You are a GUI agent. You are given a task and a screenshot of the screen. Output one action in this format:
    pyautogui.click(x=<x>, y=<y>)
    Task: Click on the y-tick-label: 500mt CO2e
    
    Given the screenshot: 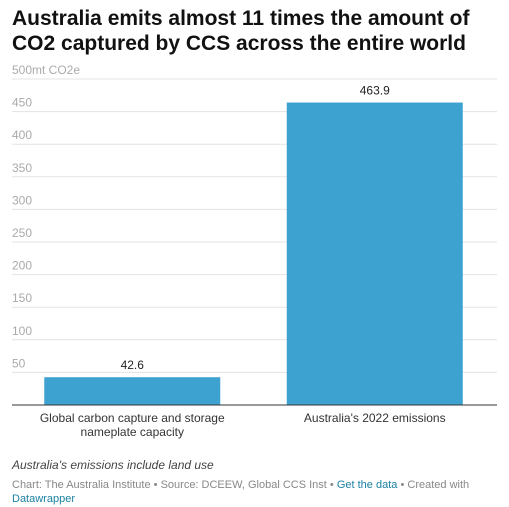 What is the action you would take?
    pyautogui.click(x=46, y=70)
    